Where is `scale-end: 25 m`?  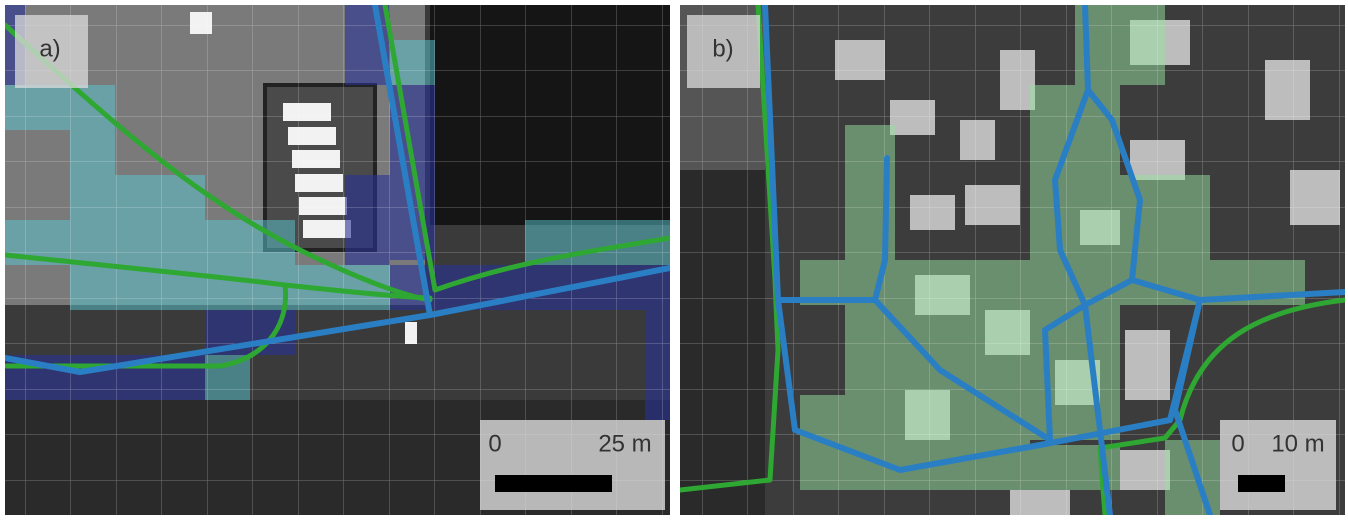
scale-end: 25 m is located at coordinates (624, 443).